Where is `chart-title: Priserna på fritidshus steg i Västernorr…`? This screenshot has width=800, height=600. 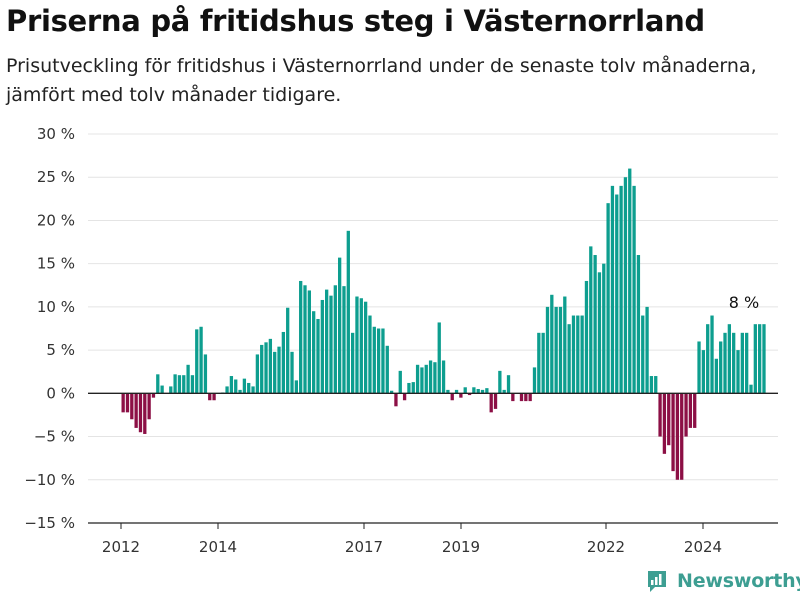 chart-title: Priserna på fritidshus steg i Västernorr… is located at coordinates (355, 21).